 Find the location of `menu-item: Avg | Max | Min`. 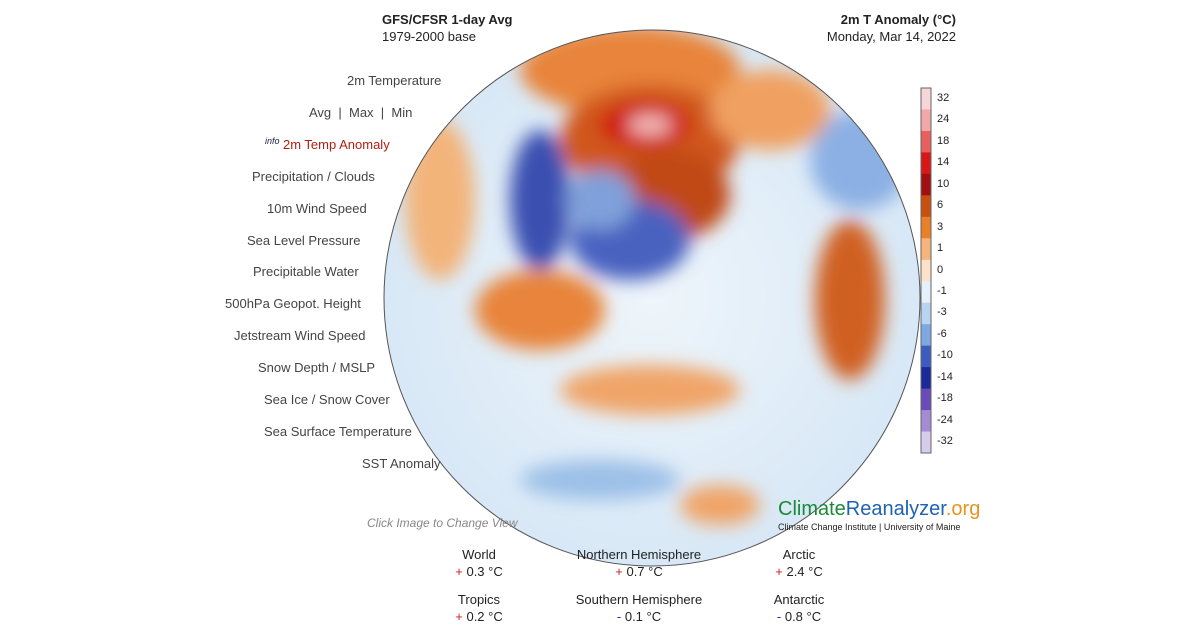

menu-item: Avg | Max | Min is located at coordinates (361, 112).